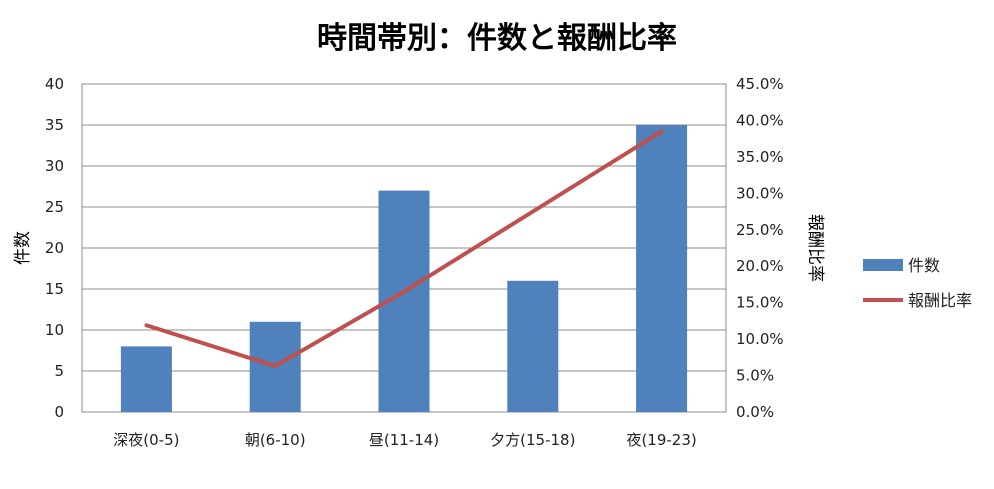 The image size is (994, 489). Describe the element at coordinates (760, 339) in the screenshot. I see `y2-tick-label: 10.0%` at that location.